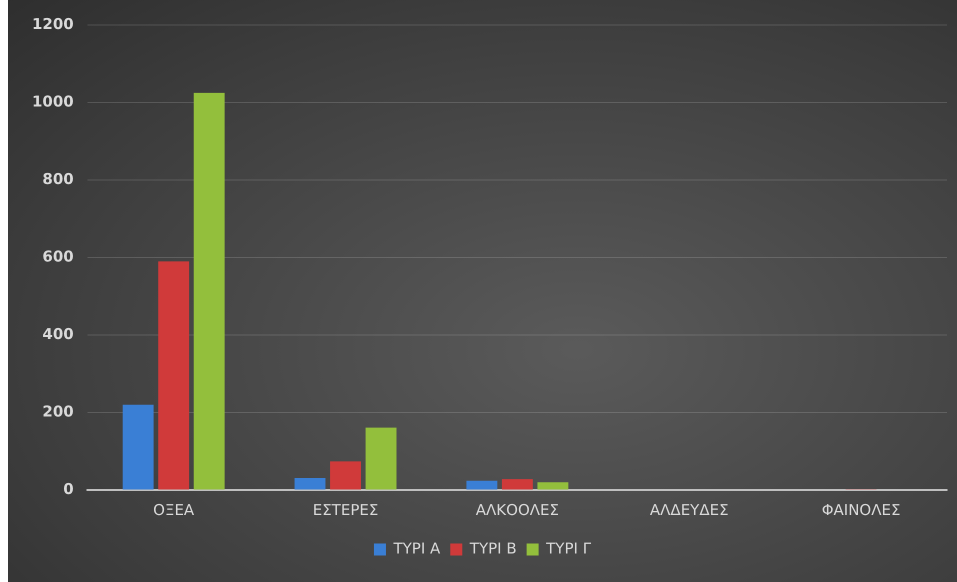 This screenshot has height=582, width=957. What do you see at coordinates (58, 179) in the screenshot?
I see `y-tick-label: 800` at bounding box center [58, 179].